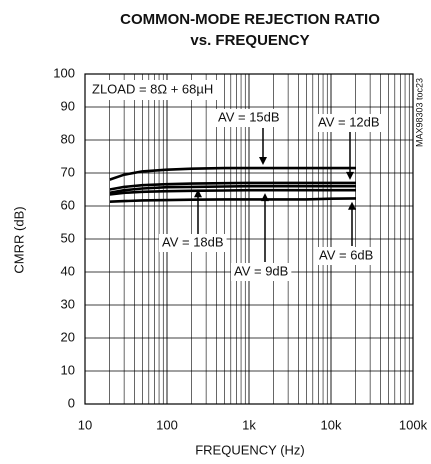 Image resolution: width=431 pixels, height=464 pixels. What do you see at coordinates (68, 303) in the screenshot?
I see `y-tick-label: 30` at bounding box center [68, 303].